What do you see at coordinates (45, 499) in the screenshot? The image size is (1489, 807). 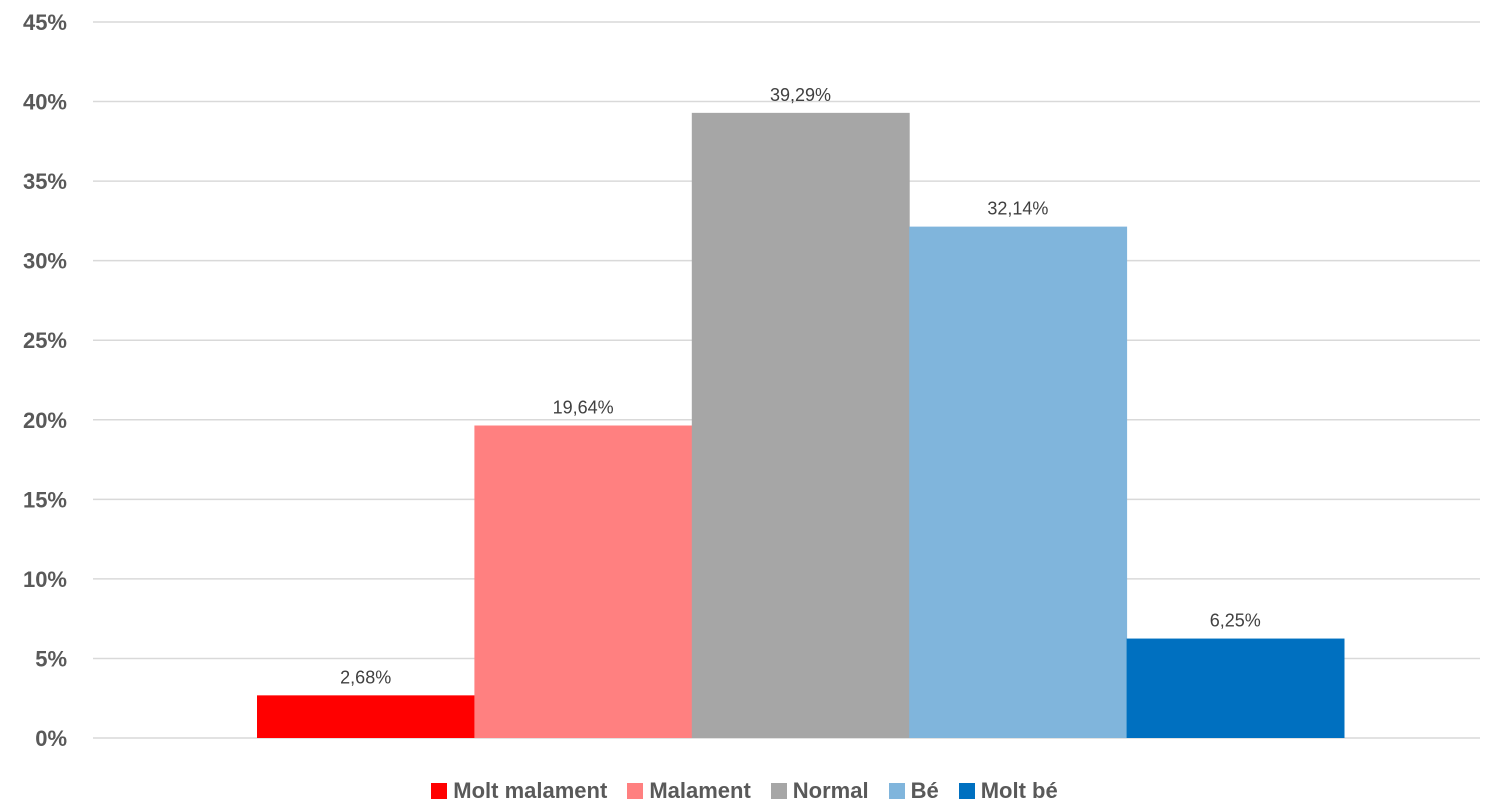 I see `y-tick-label: 15%` at bounding box center [45, 499].